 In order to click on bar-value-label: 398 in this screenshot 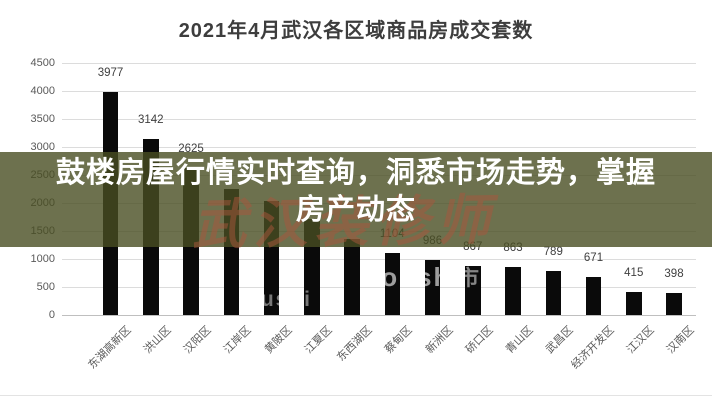, I will do `click(674, 273)`.